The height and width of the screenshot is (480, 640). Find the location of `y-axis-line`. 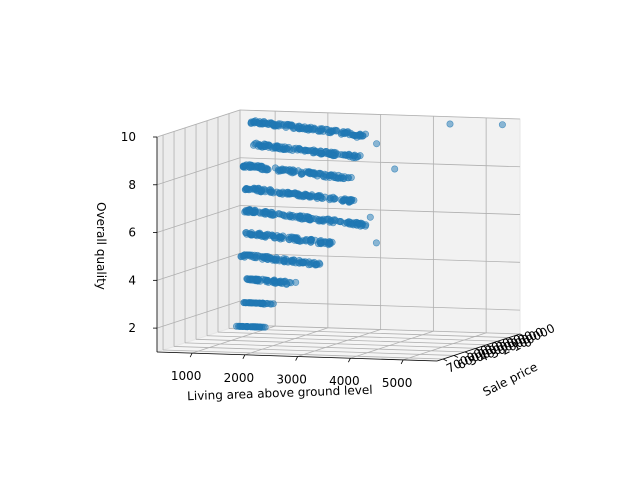

y-axis-line is located at coordinates (478, 347).